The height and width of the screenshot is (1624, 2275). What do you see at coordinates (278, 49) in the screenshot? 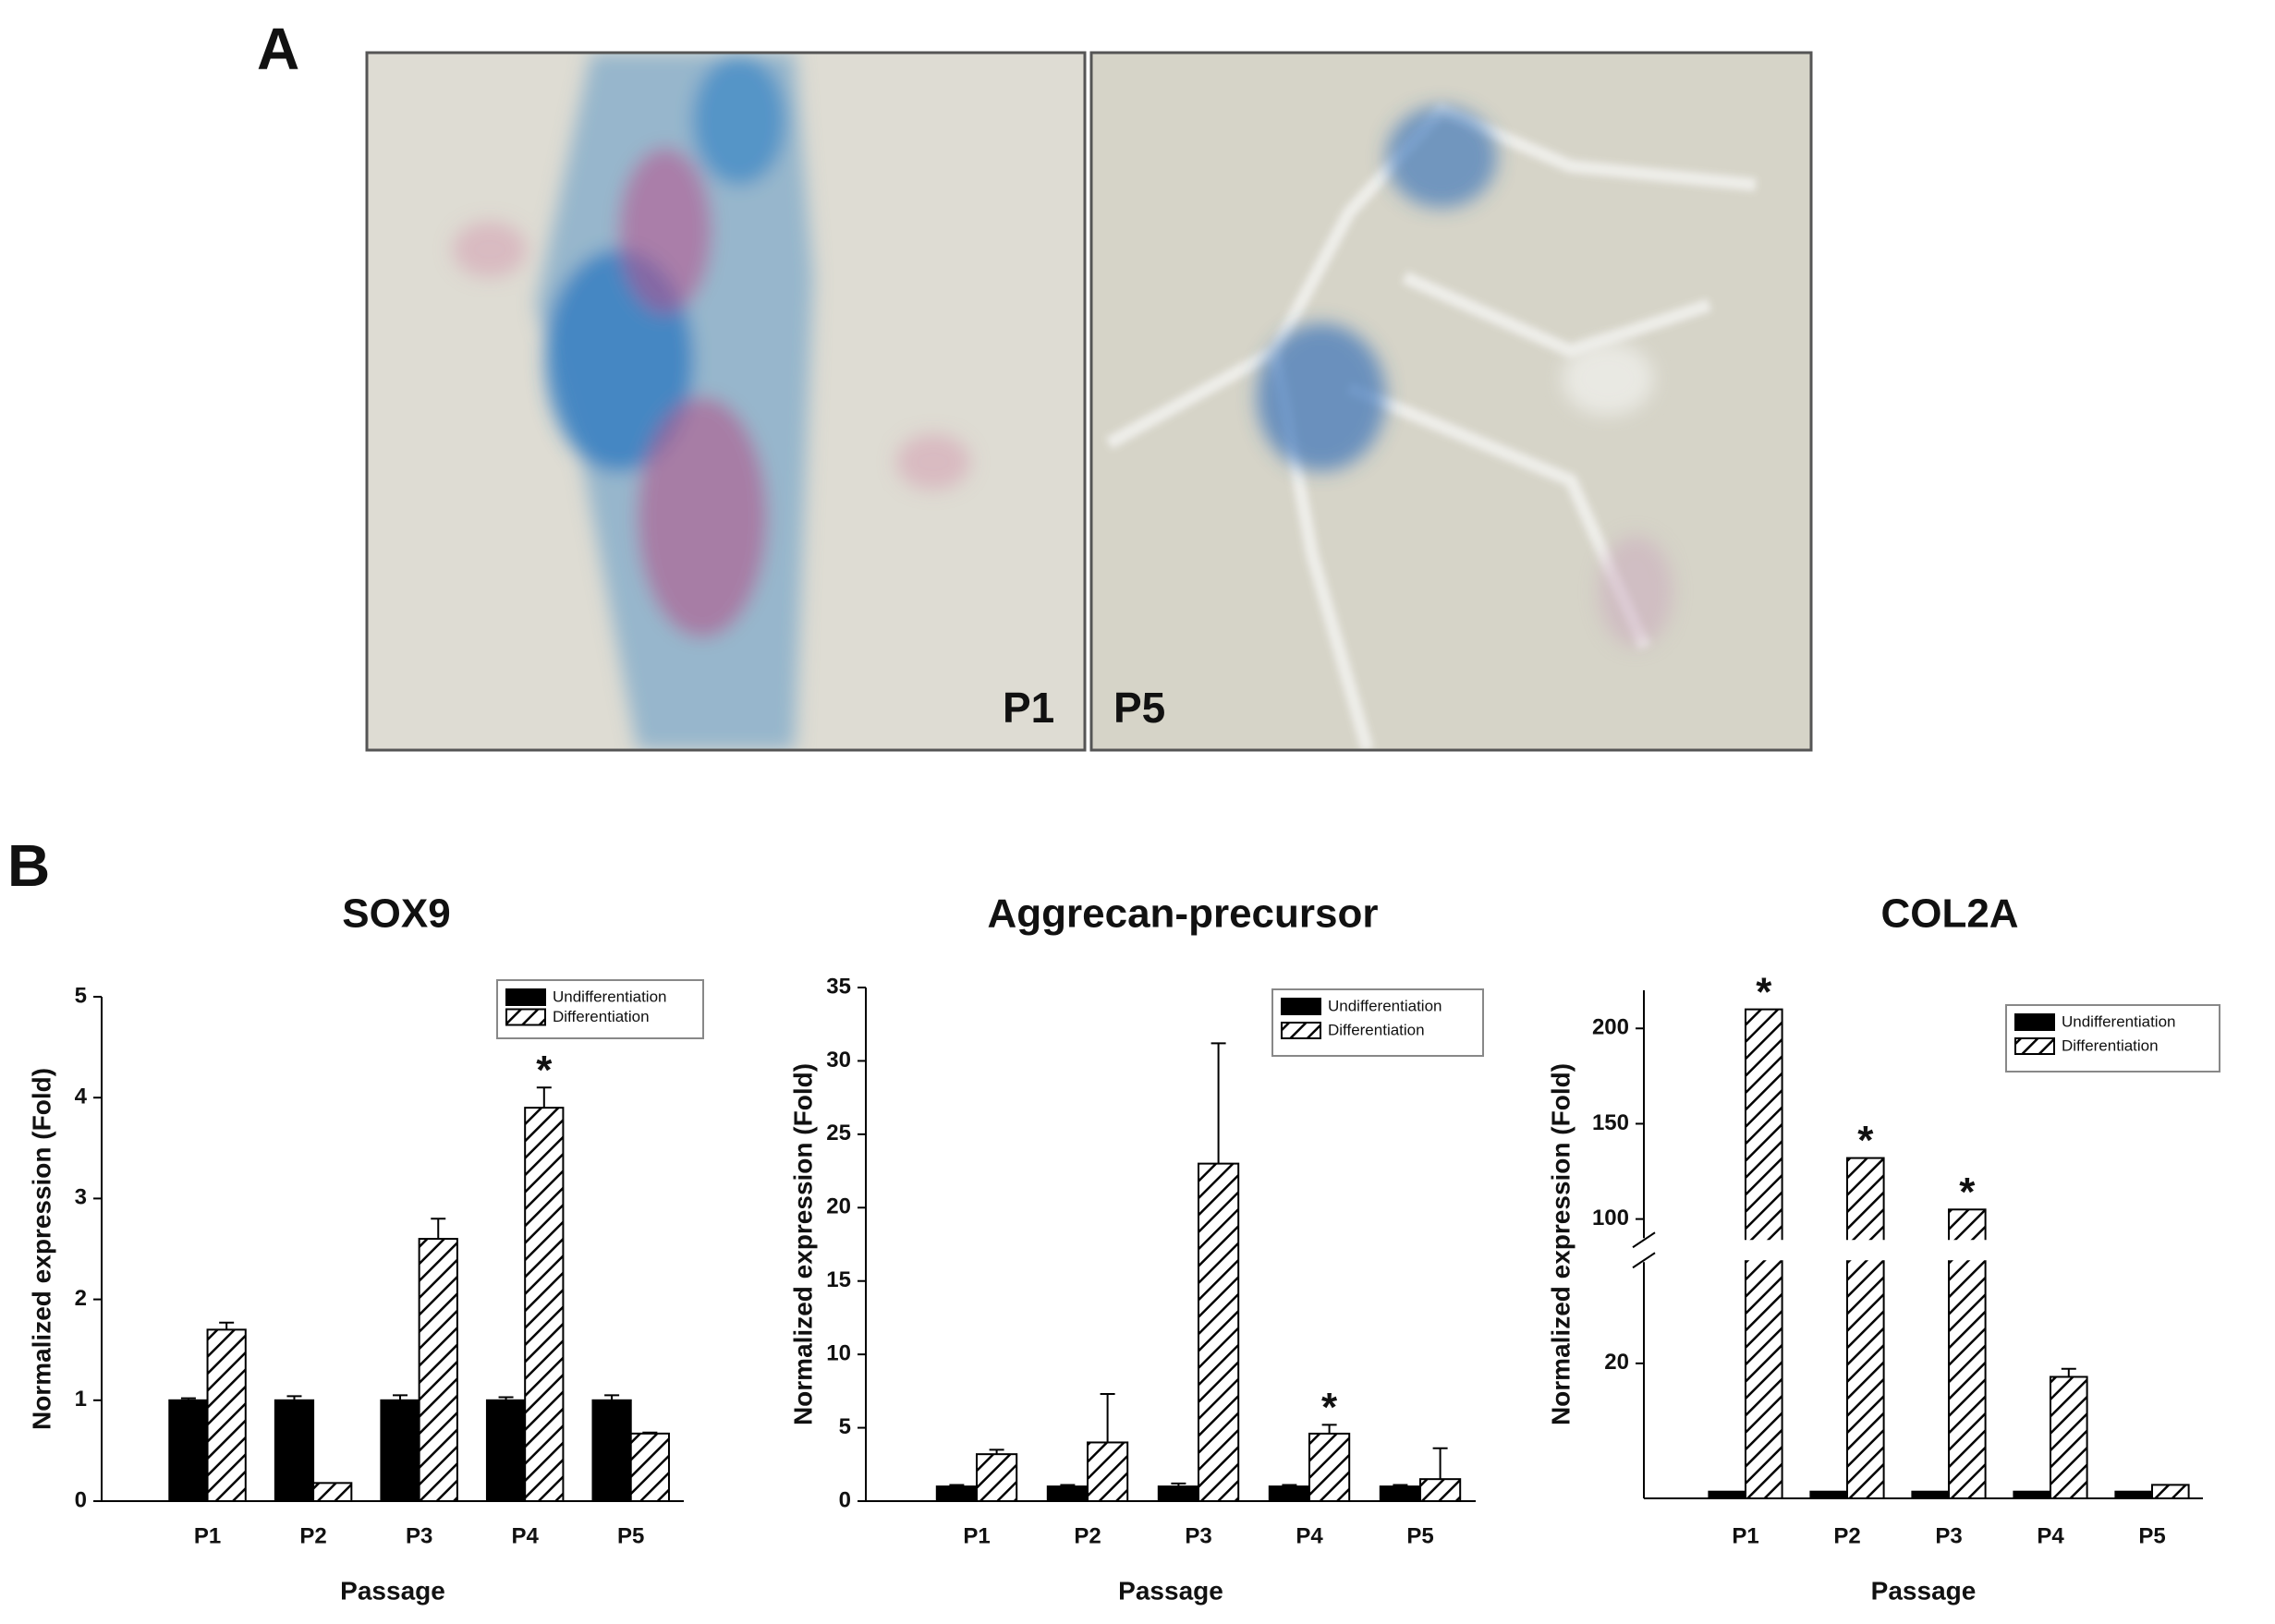
I see `panel-label: A` at bounding box center [278, 49].